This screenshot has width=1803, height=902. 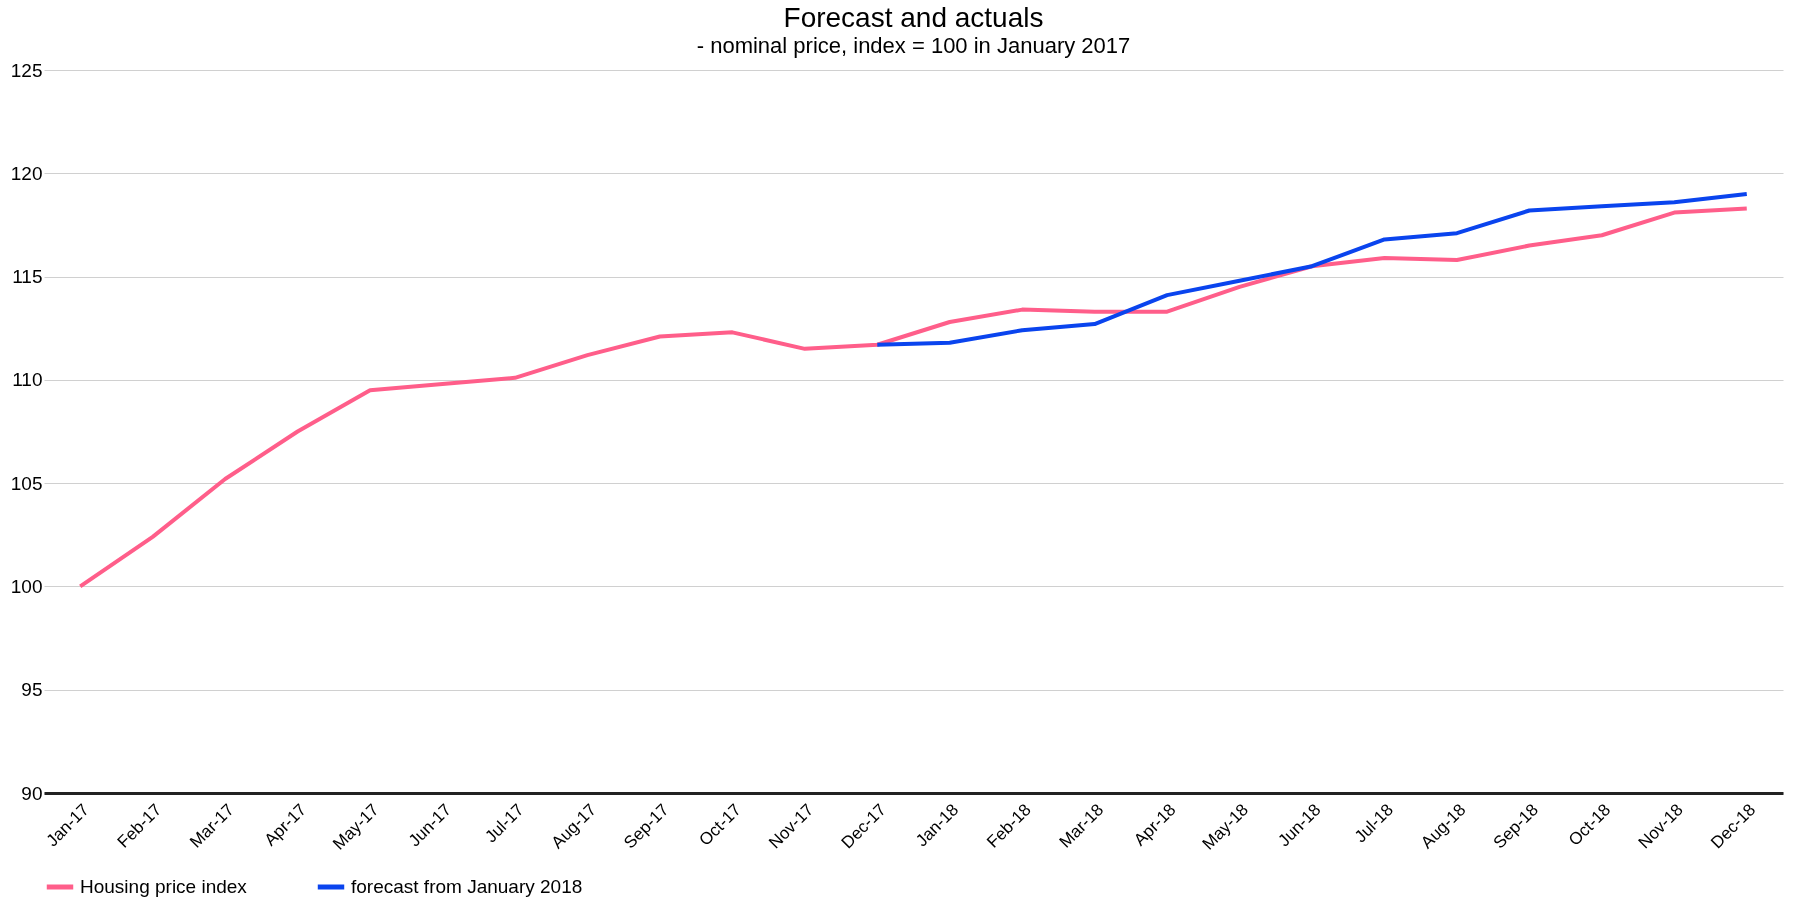 I want to click on line-series, so click(x=1312, y=269).